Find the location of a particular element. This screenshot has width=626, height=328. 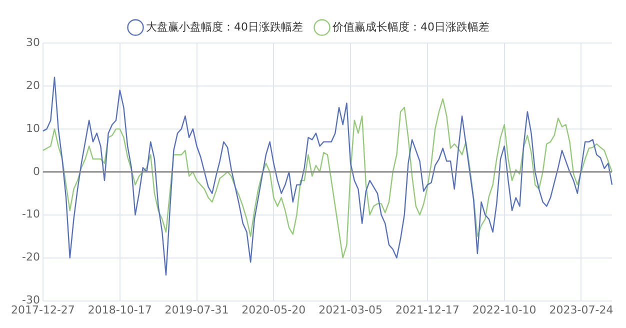

x-tick-label: 2021-12-17 is located at coordinates (427, 309).